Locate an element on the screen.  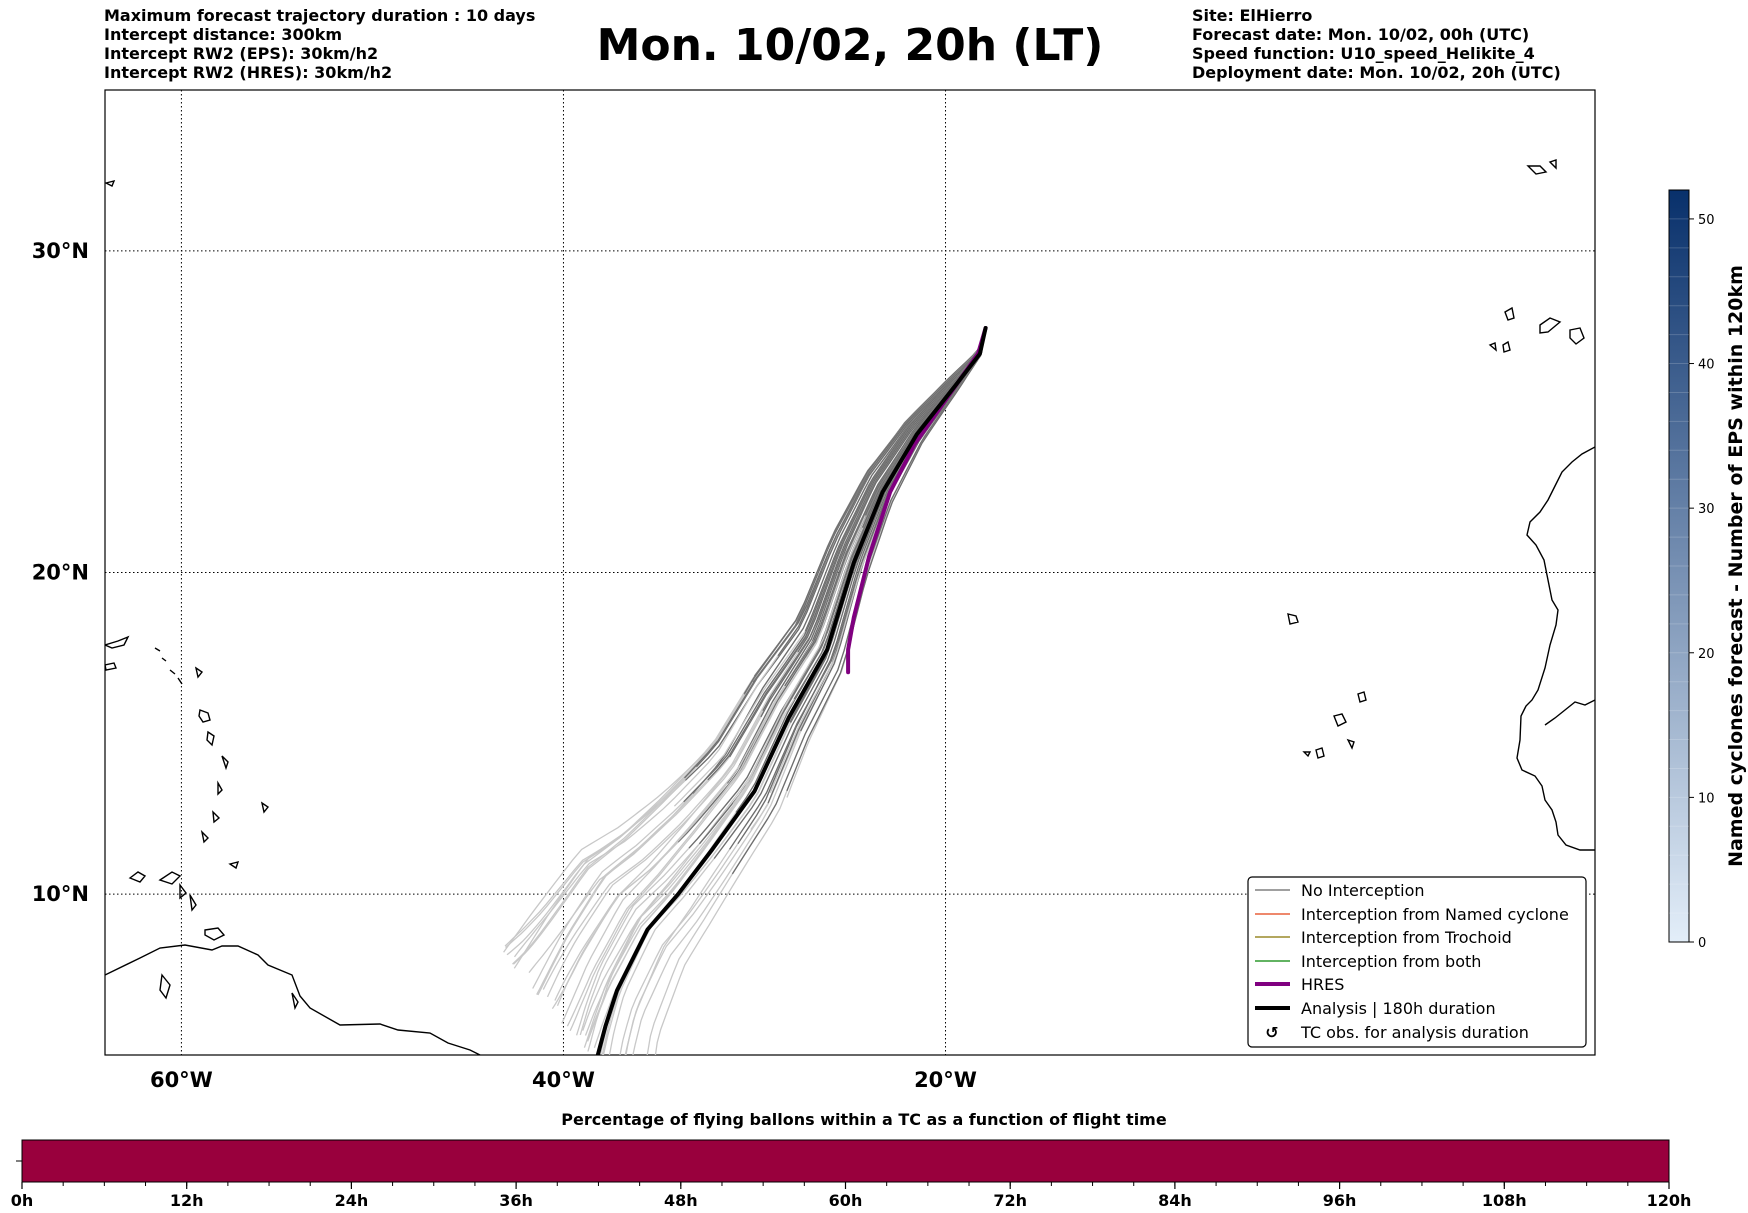
time-bar-ticks: 0h 12h 24h 36h 48h 60h 72h 84h 96h 108h 120h is located at coordinates (851, 1196).